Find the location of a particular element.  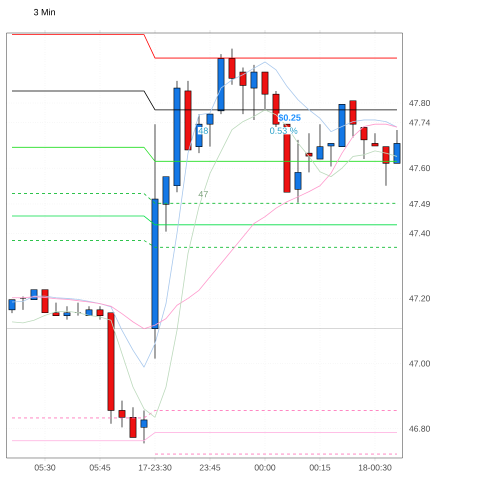

annotation: 48 is located at coordinates (203, 131).